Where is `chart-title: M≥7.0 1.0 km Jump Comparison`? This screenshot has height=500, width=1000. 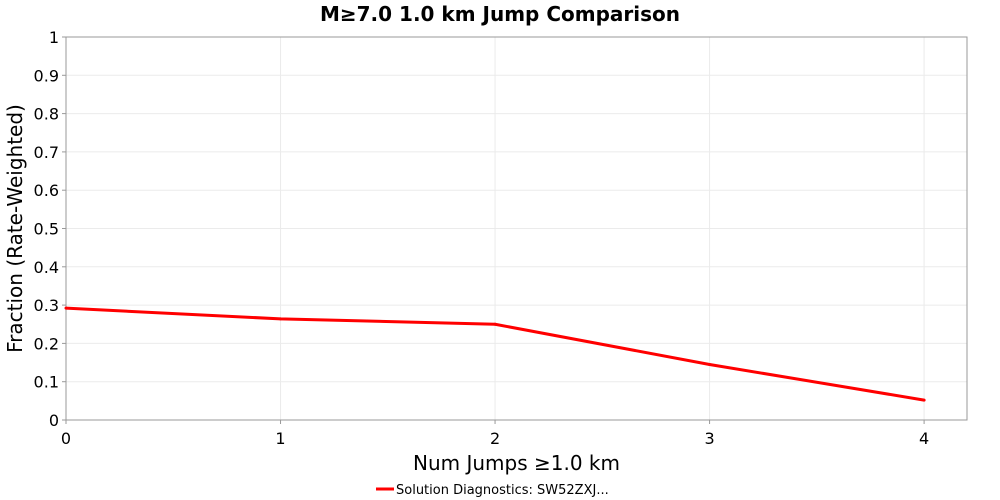
chart-title: M≥7.0 1.0 km Jump Comparison is located at coordinates (500, 14).